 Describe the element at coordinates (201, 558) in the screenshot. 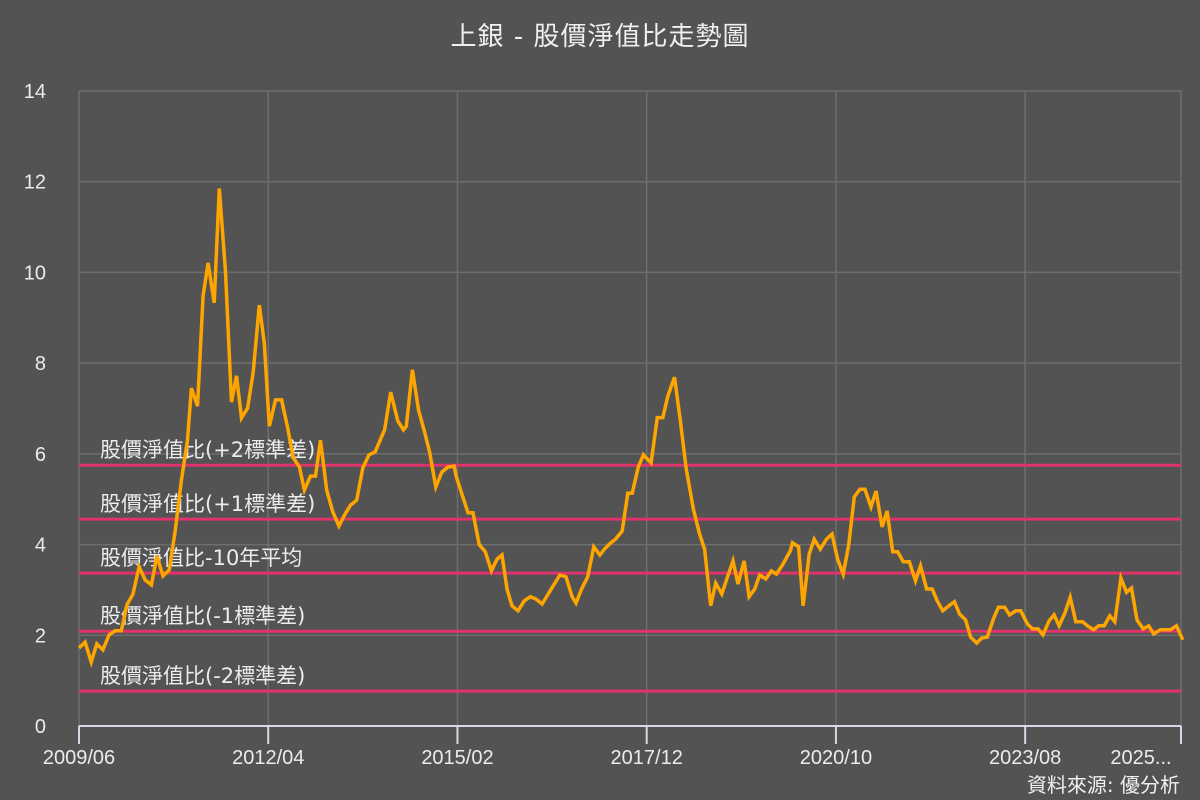

I see `reference-line-label: 股價淨值比-10年平均` at that location.